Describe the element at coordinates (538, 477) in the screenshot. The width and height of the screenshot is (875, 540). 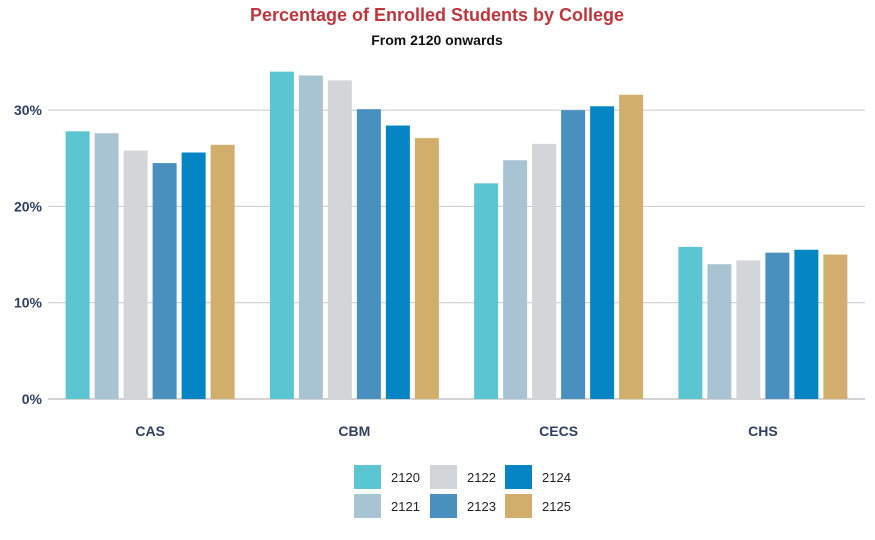
I see `legend-item: 2124` at that location.